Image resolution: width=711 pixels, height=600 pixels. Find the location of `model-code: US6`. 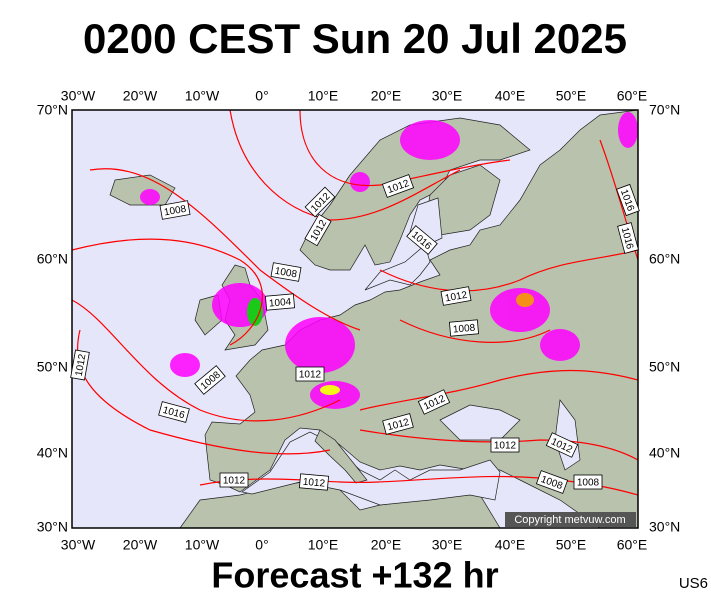

model-code: US6 is located at coordinates (693, 583).